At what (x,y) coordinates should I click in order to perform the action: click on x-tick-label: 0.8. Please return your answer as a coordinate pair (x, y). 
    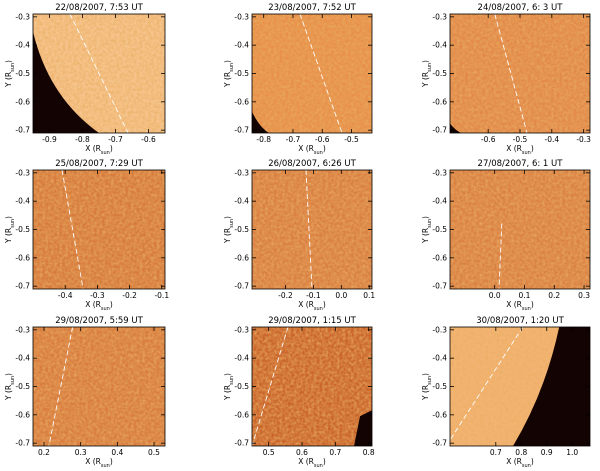
    Looking at the image, I should click on (369, 452).